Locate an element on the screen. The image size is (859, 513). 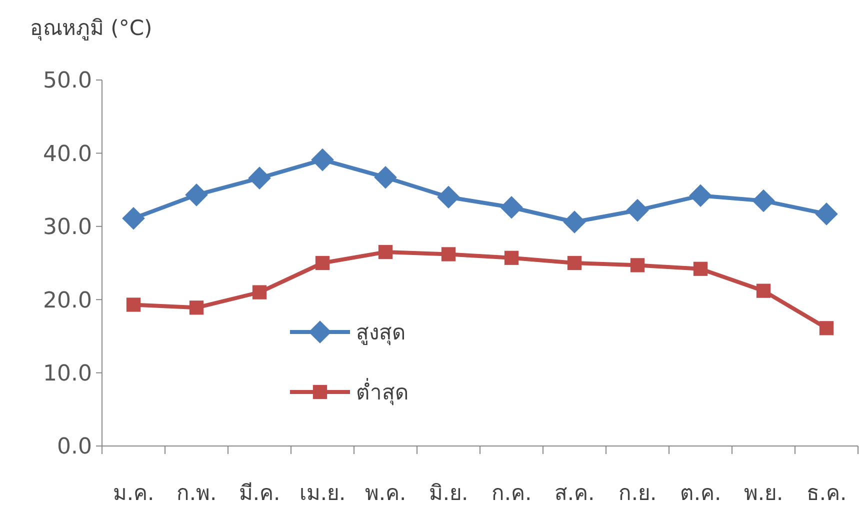
x-tick-label: มี.ค. is located at coordinates (259, 493).